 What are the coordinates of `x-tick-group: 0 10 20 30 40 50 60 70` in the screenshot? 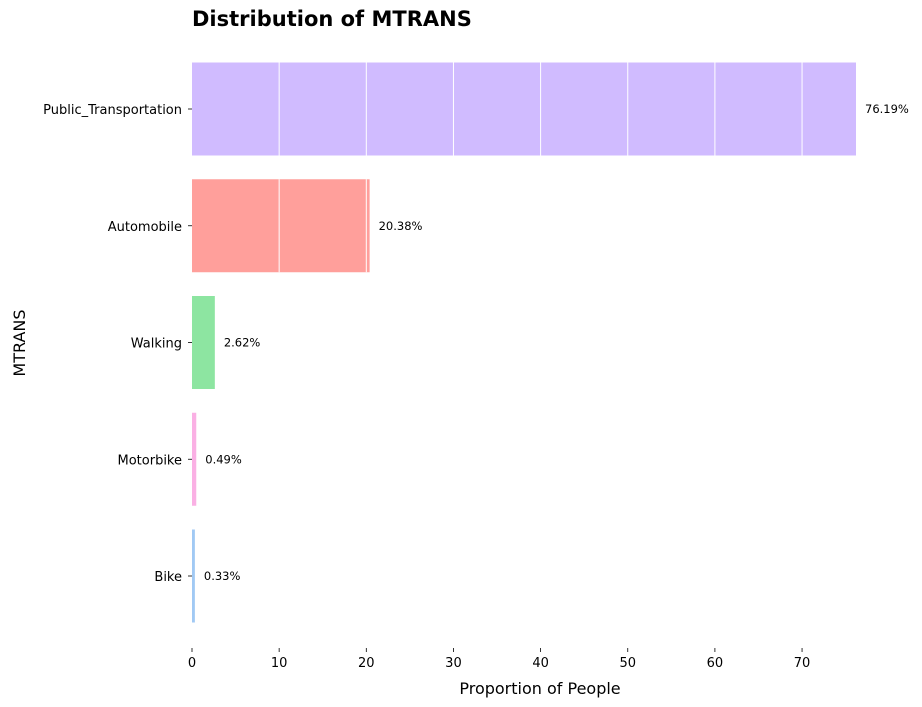 It's located at (499, 659).